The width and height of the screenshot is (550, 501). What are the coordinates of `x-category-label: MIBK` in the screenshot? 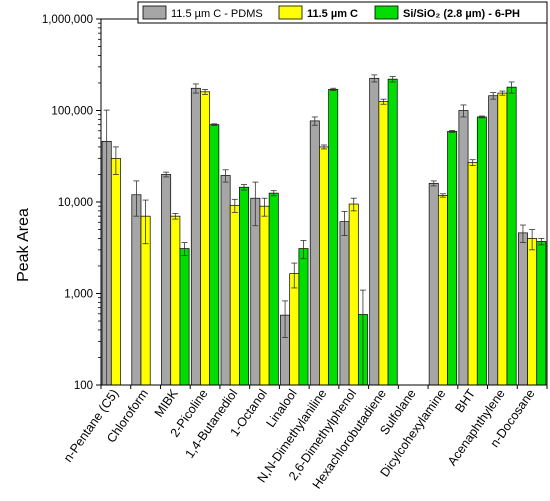 It's located at (166, 403).